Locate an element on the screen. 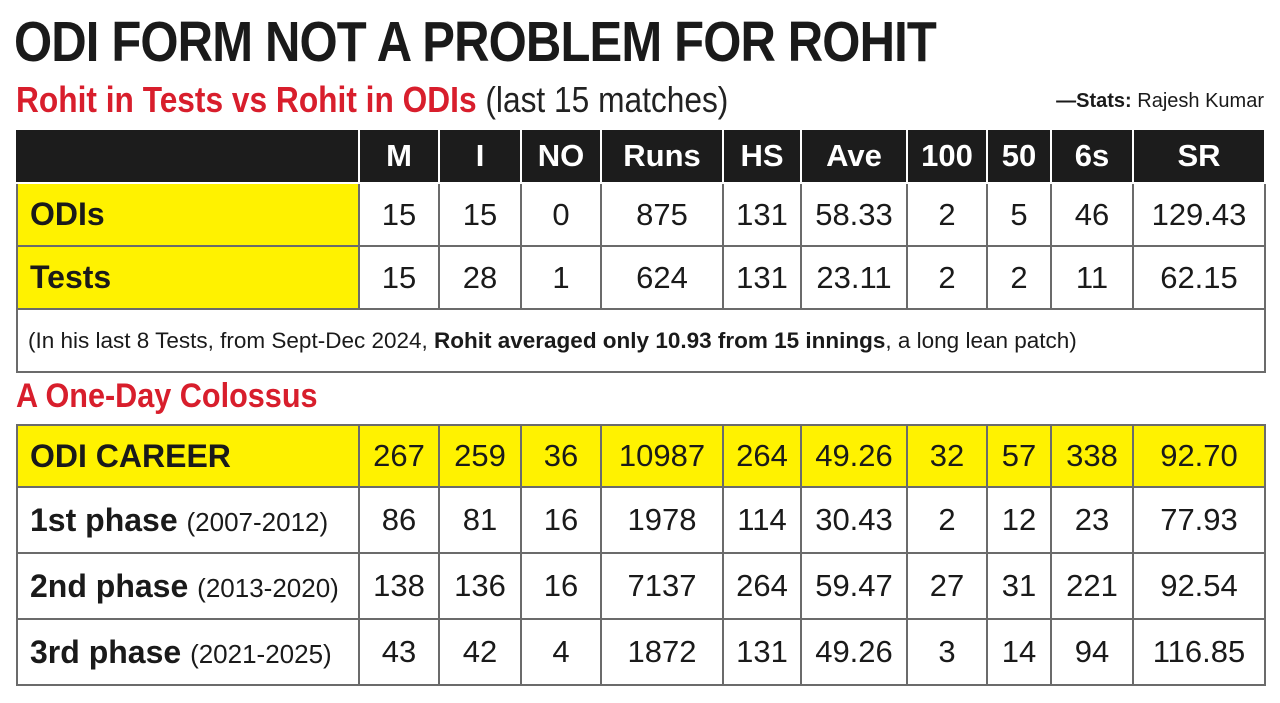 The width and height of the screenshot is (1280, 703). phase-years: (2013-2020) is located at coordinates (268, 587).